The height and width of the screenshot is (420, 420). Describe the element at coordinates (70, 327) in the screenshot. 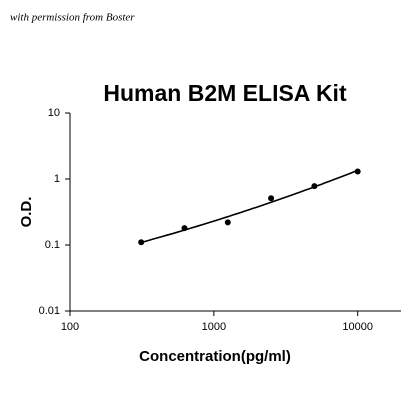

I see `x-tick-label: 100` at that location.